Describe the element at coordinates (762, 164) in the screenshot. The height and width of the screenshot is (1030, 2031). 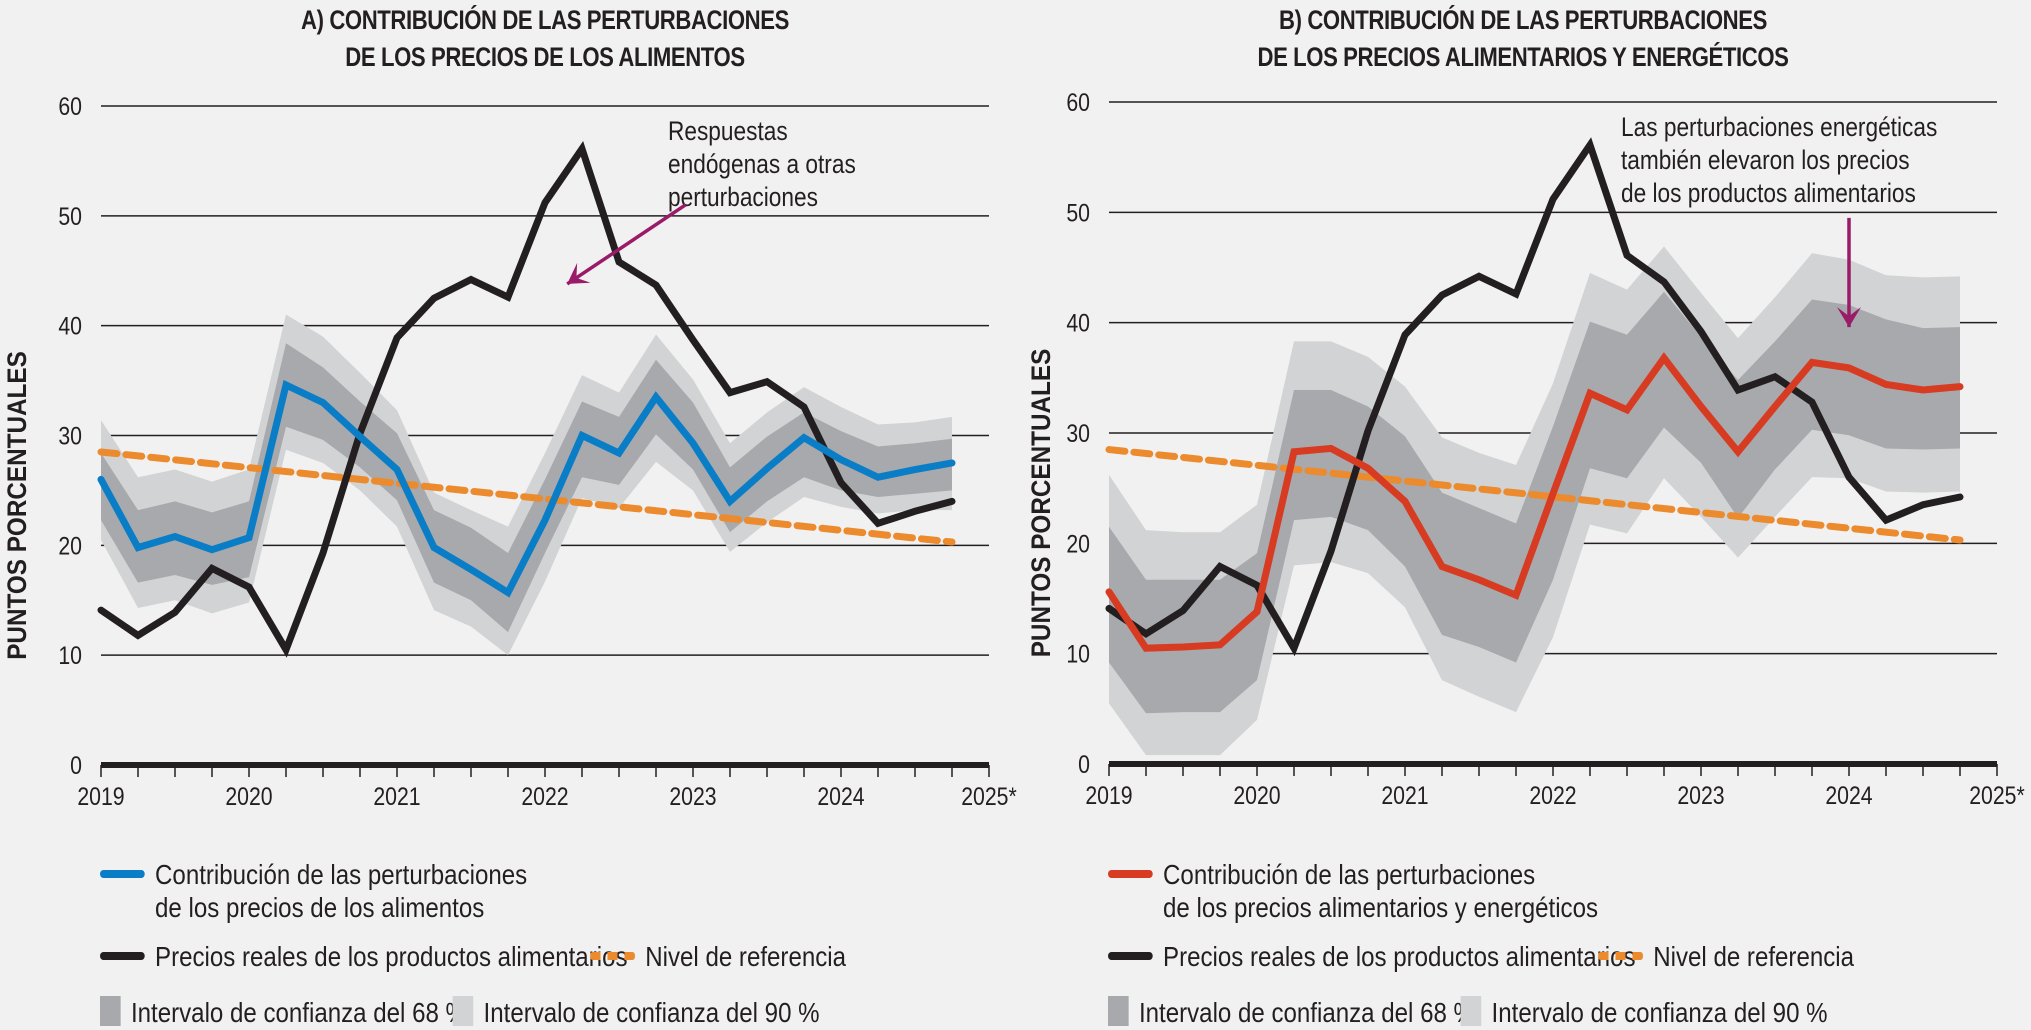
I see `annotation-text: endógenas a otras` at that location.